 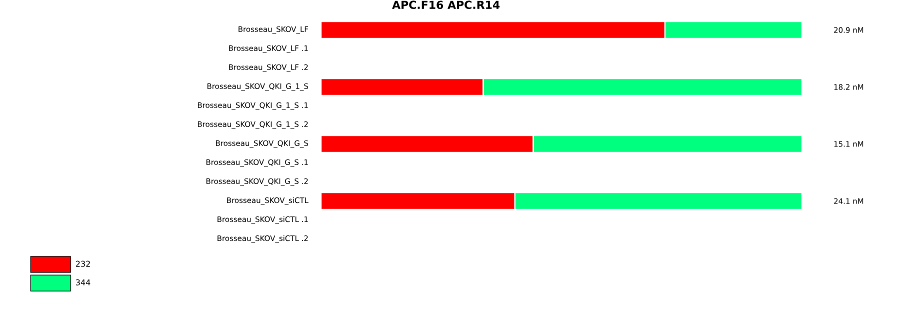 I want to click on legend-label: 344, so click(x=83, y=282).